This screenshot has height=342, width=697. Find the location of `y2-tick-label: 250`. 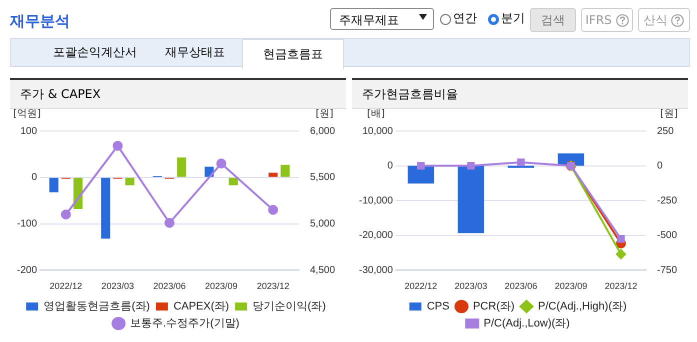

y2-tick-label: 250 is located at coordinates (665, 131).